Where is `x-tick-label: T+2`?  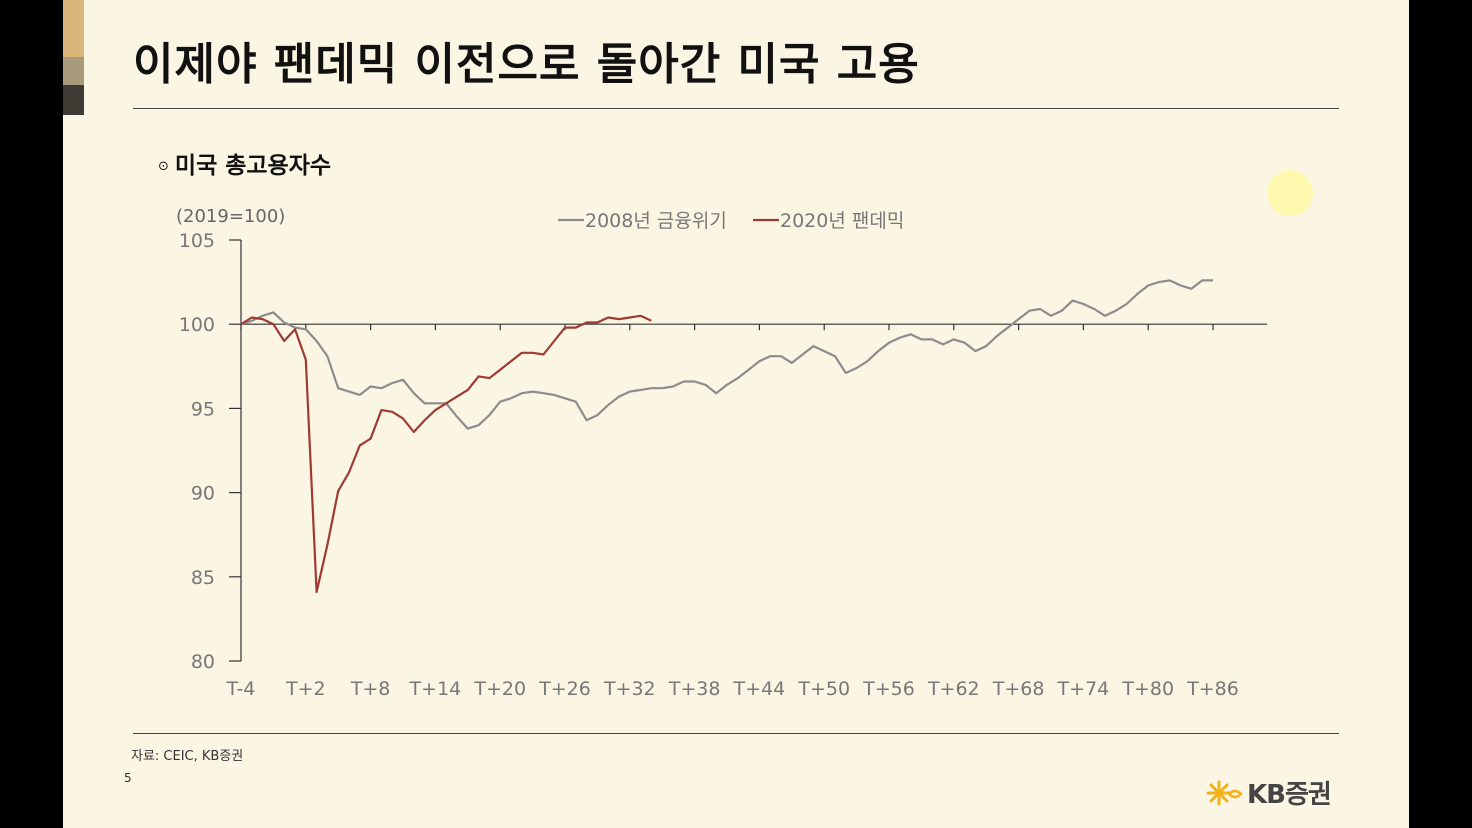
x-tick-label: T+2 is located at coordinates (305, 689).